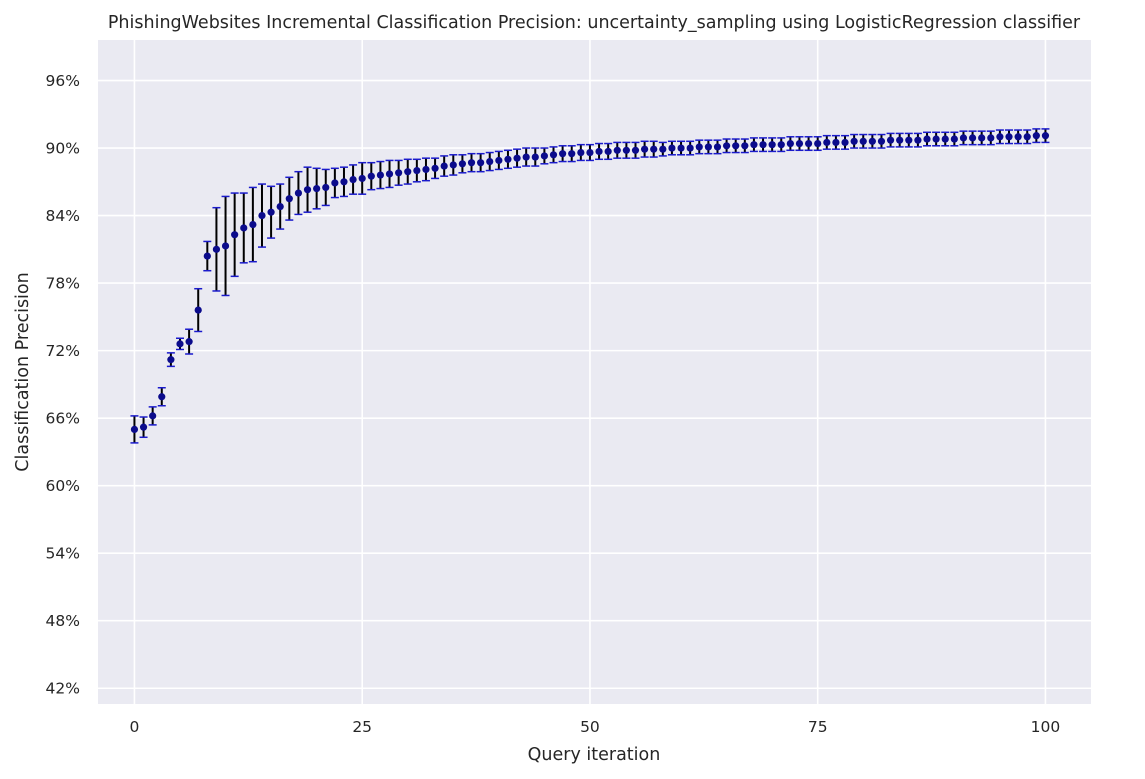  Describe the element at coordinates (63, 621) in the screenshot. I see `y-tick-label: 48%` at that location.